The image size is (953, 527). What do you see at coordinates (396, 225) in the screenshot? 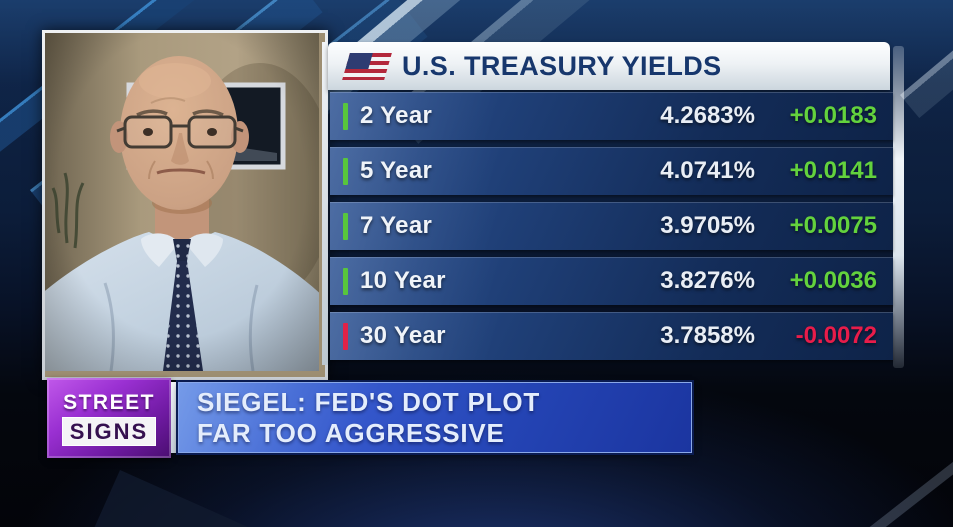
I see `maturity-label: 7 Year` at bounding box center [396, 225].